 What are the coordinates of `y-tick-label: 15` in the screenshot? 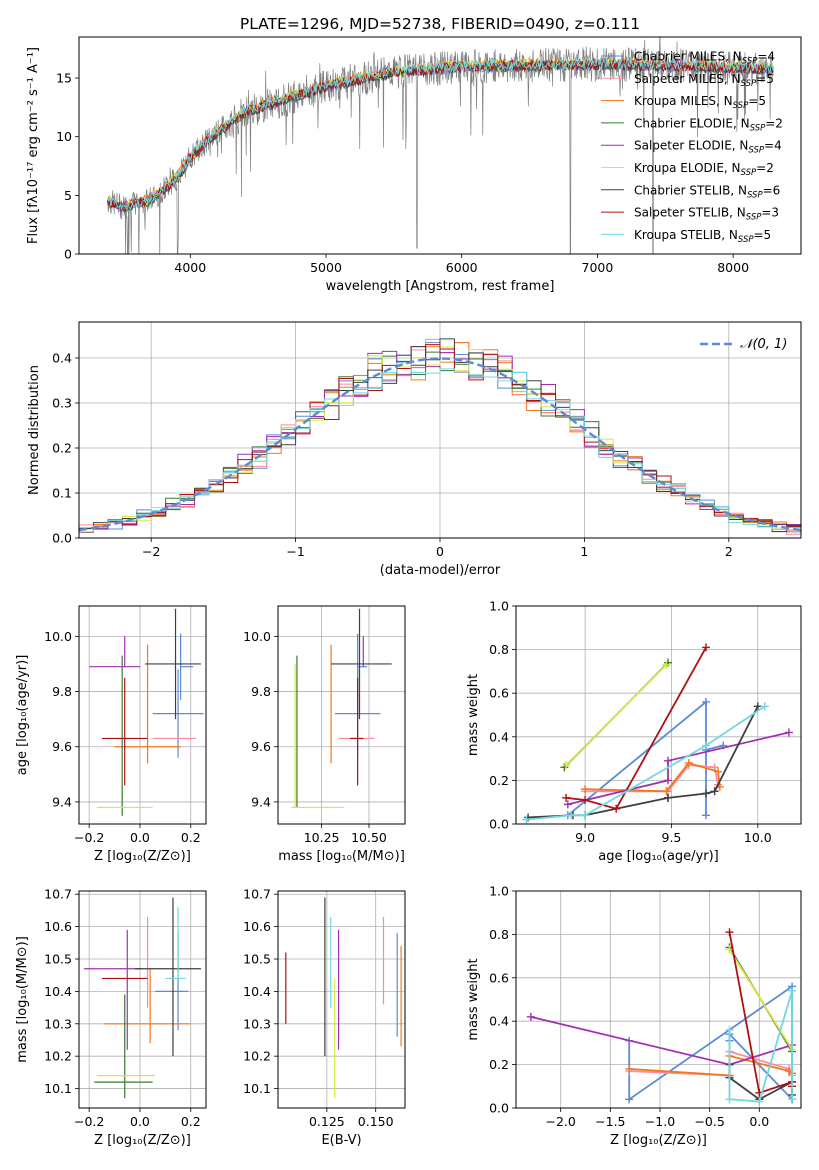 It's located at (64, 78).